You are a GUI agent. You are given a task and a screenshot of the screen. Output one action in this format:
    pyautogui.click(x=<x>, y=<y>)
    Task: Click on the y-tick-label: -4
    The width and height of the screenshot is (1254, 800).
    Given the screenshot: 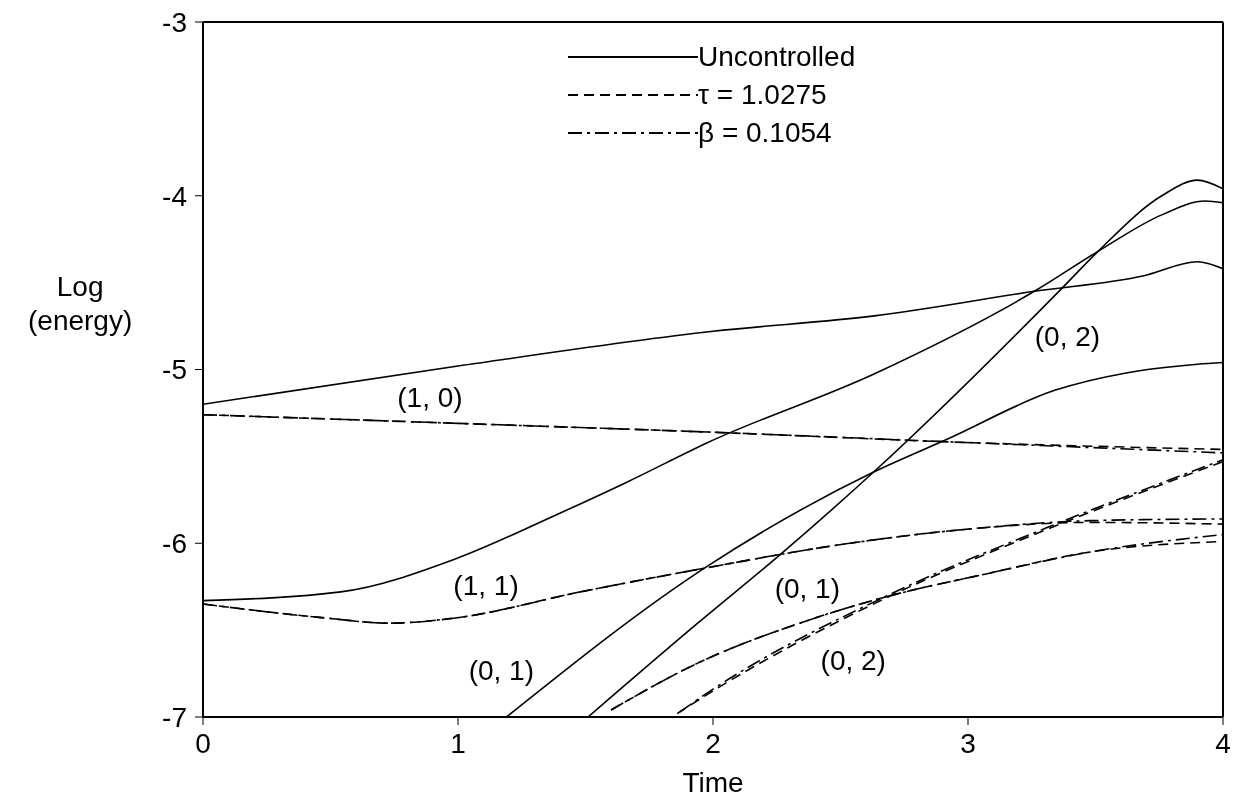 What is the action you would take?
    pyautogui.click(x=174, y=196)
    